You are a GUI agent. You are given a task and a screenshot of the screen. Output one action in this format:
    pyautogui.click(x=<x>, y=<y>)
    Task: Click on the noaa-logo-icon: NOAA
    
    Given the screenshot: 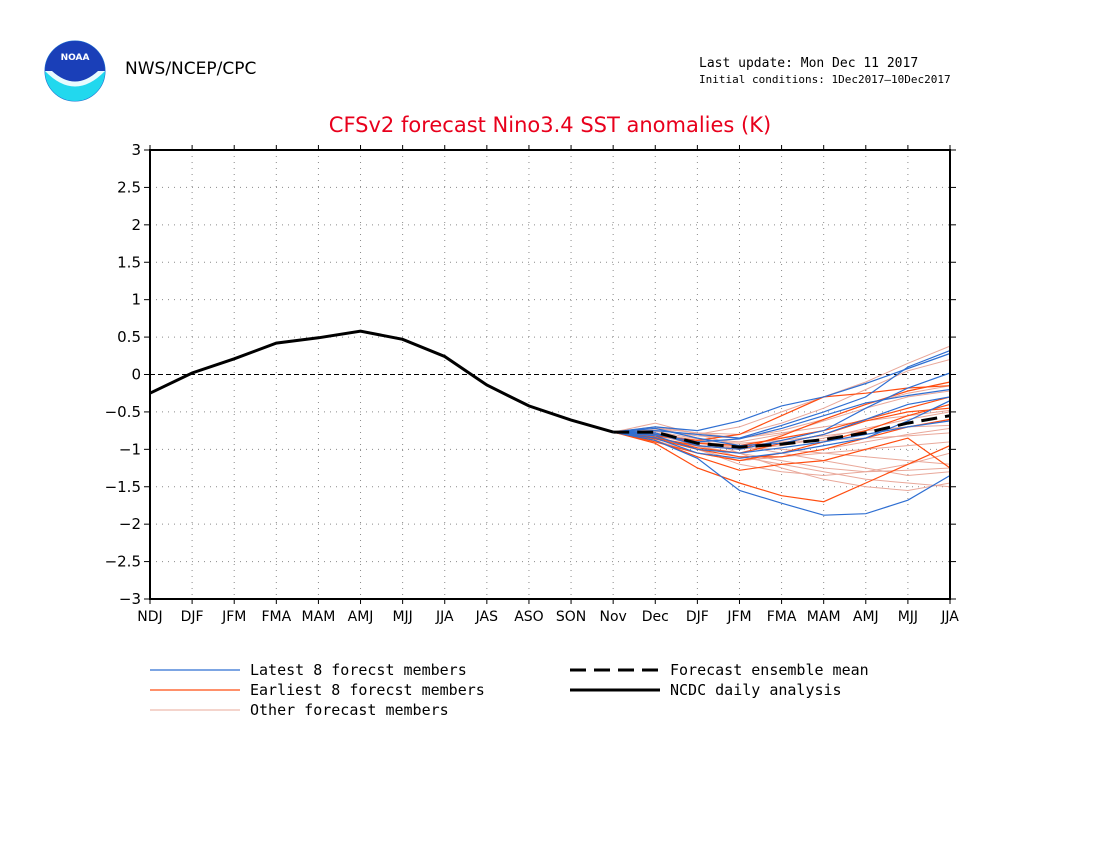 What is the action you would take?
    pyautogui.click(x=75, y=71)
    